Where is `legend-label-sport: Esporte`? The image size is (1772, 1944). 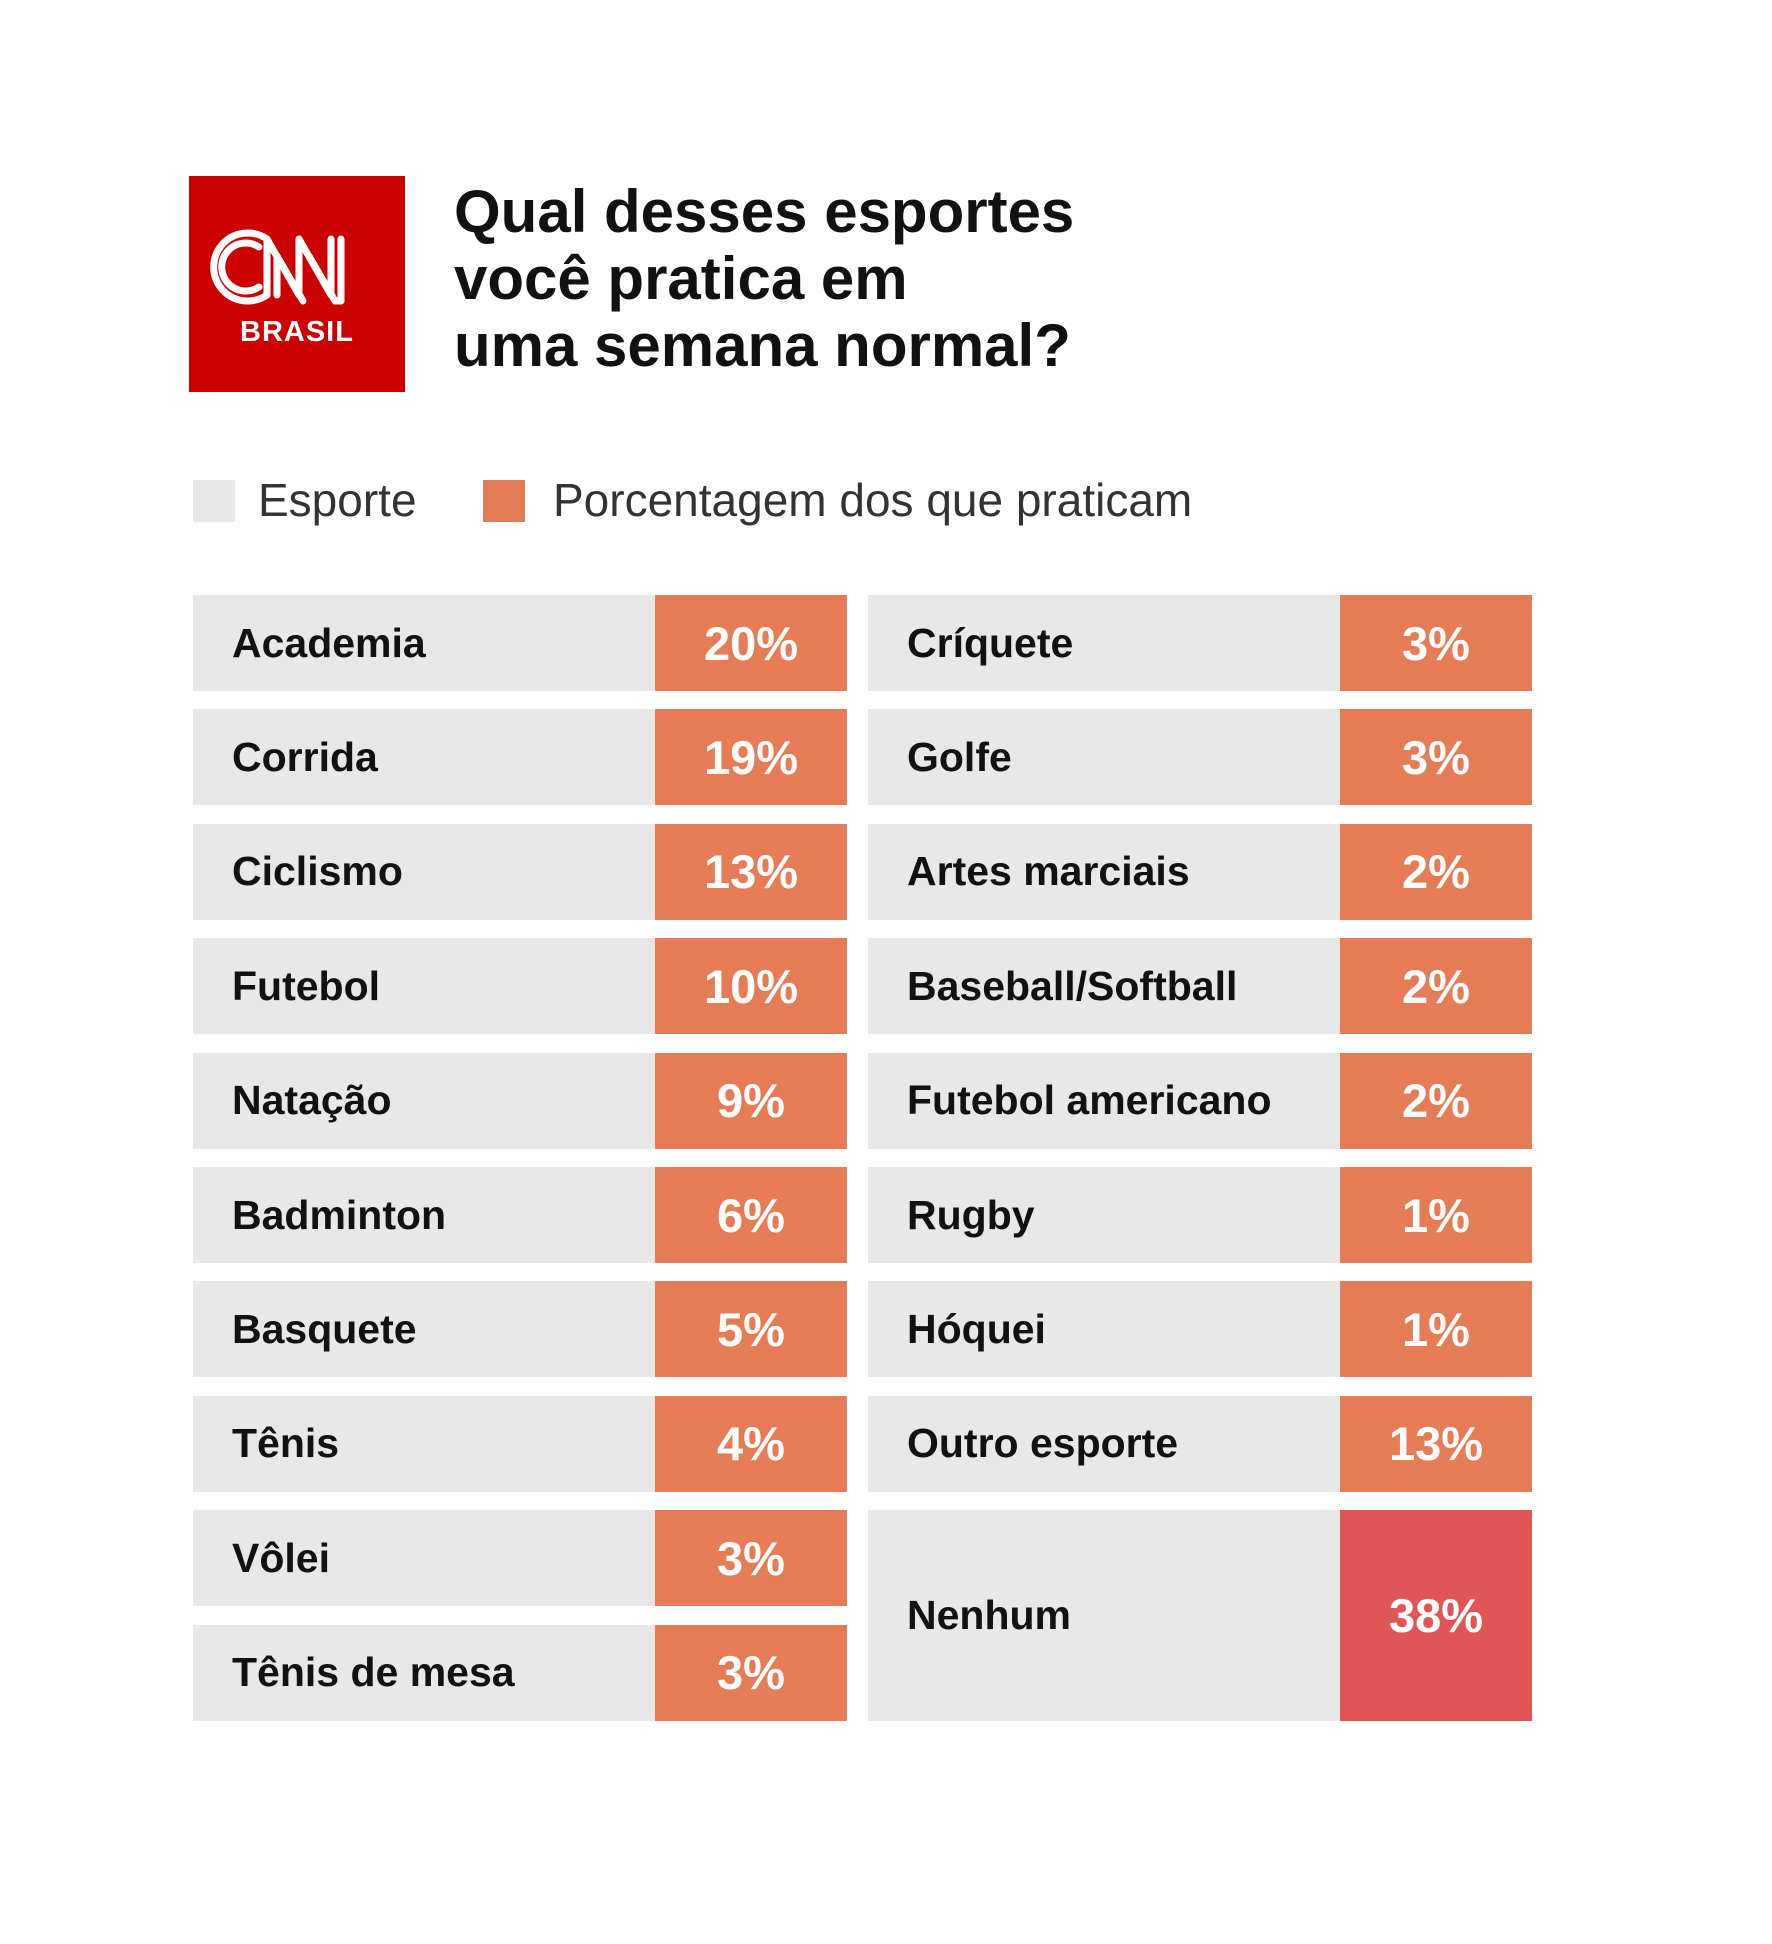 legend-label-sport: Esporte is located at coordinates (337, 500).